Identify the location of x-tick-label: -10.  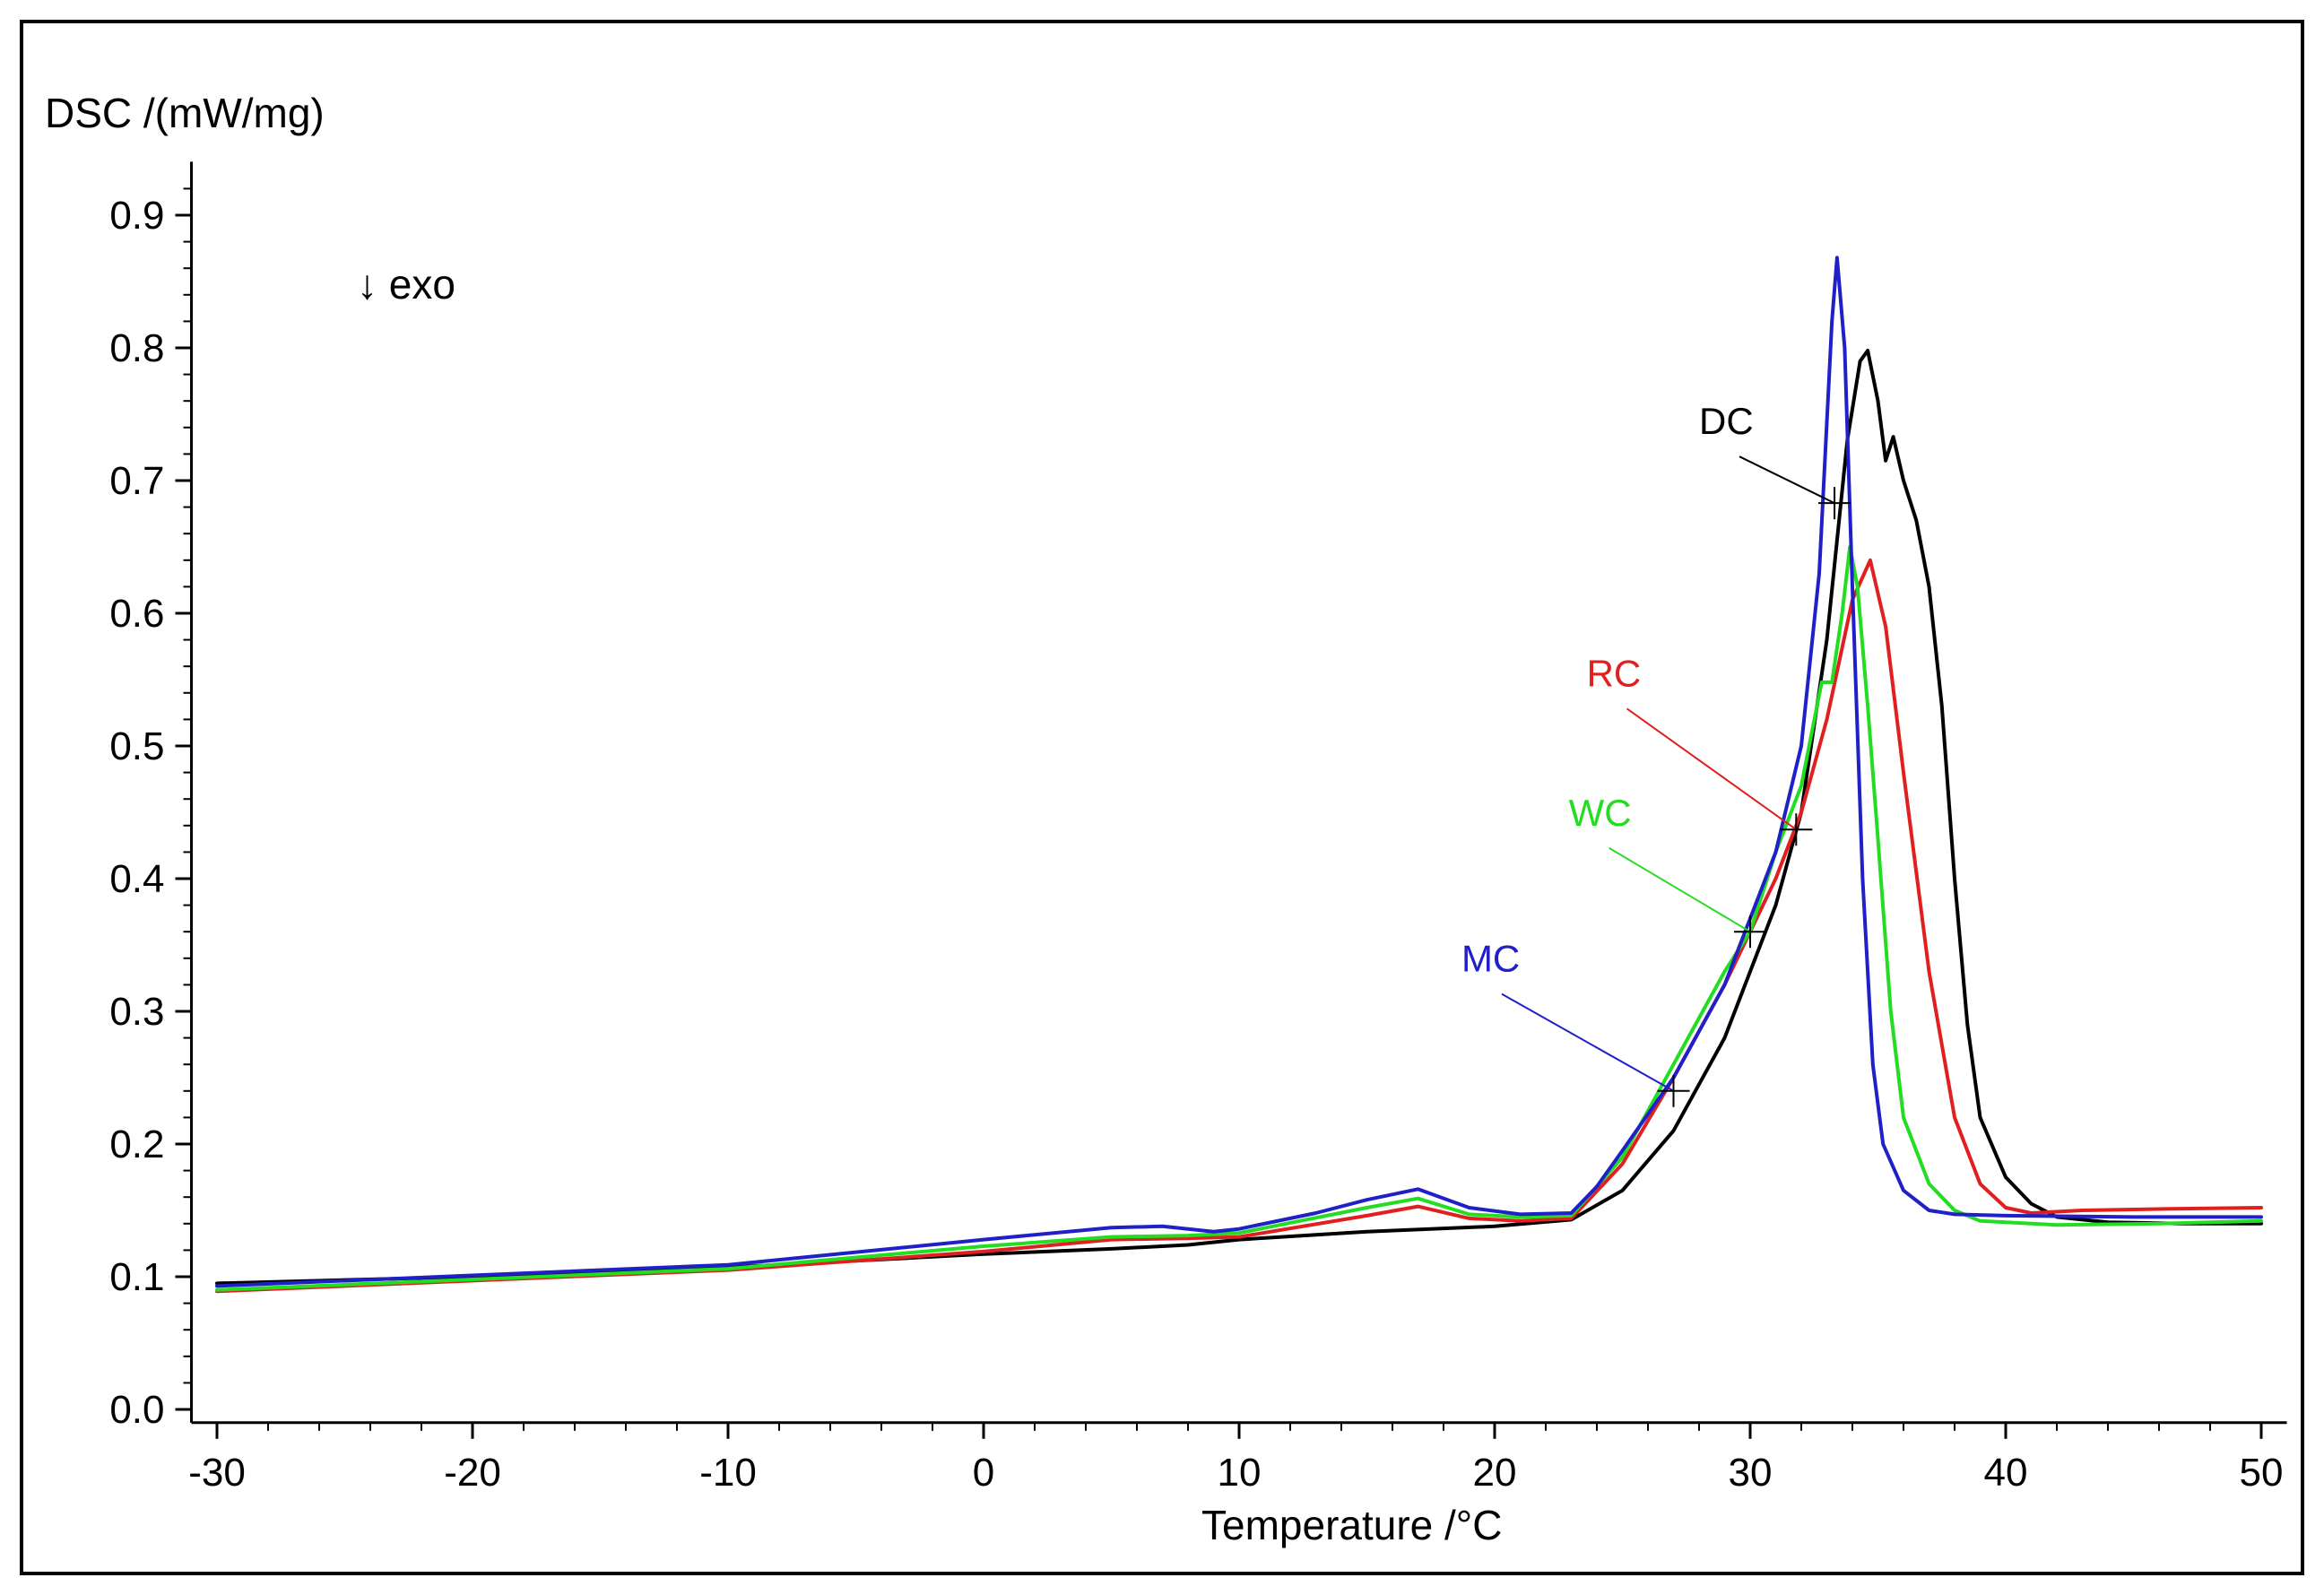
(728, 1473).